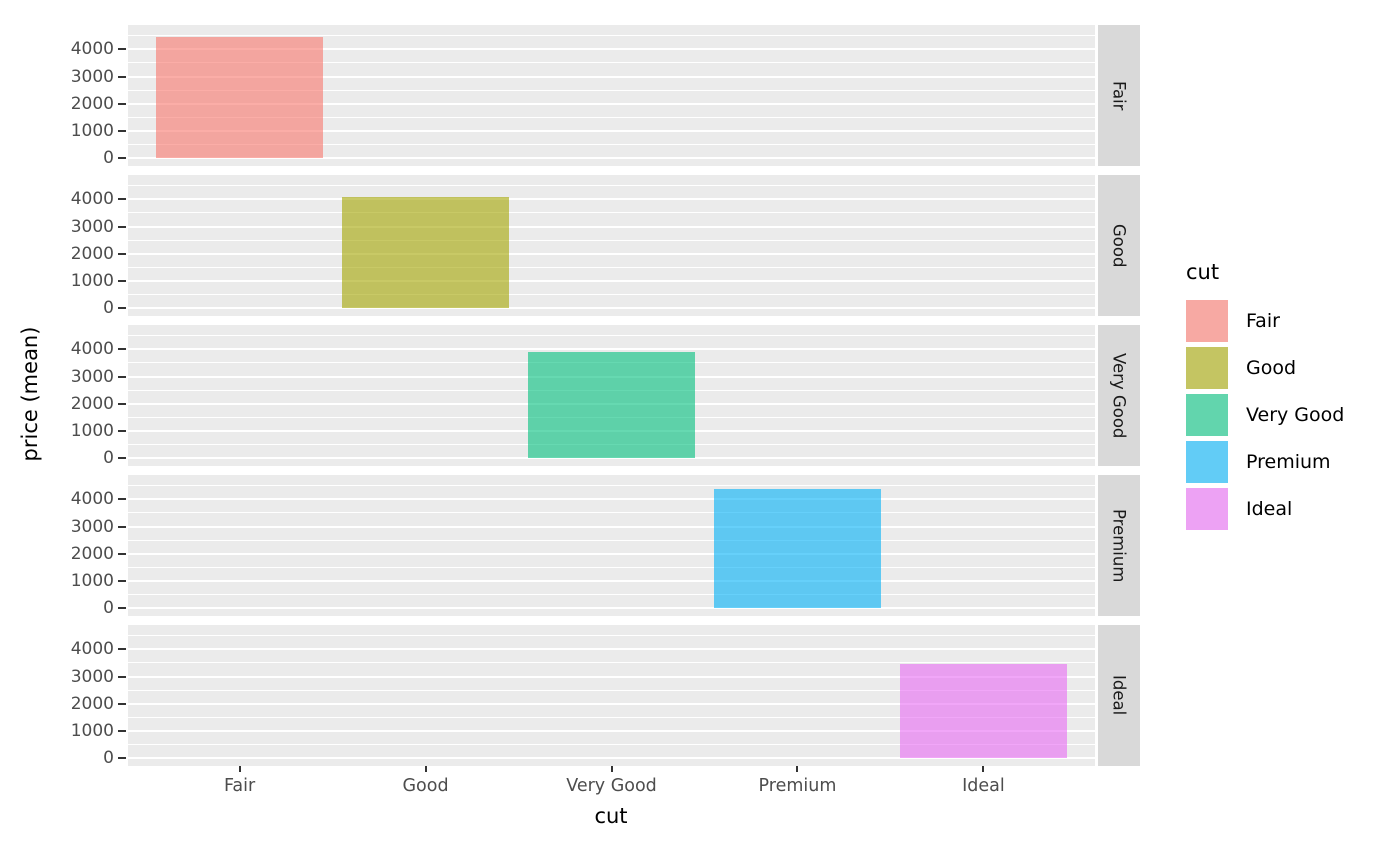 This screenshot has height=866, width=1400. Describe the element at coordinates (1265, 462) in the screenshot. I see `legend-item-premium: Premium` at that location.